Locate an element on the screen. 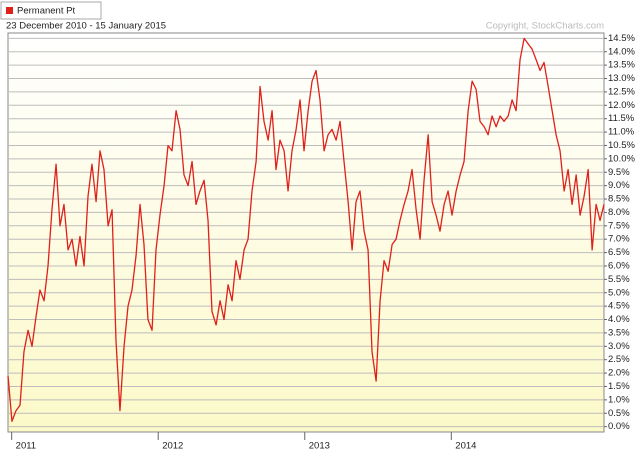 This screenshot has width=640, height=456. y-tick-label: 8.0% is located at coordinates (619, 212).